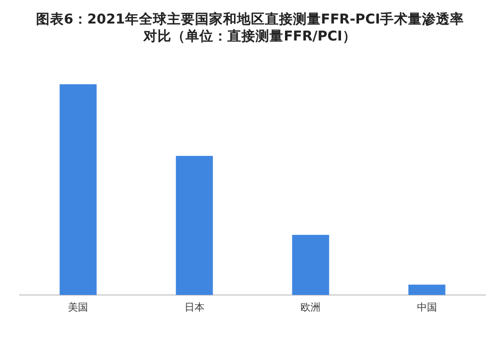 The width and height of the screenshot is (500, 362). Describe the element at coordinates (194, 308) in the screenshot. I see `x-tick-label: 日本` at that location.